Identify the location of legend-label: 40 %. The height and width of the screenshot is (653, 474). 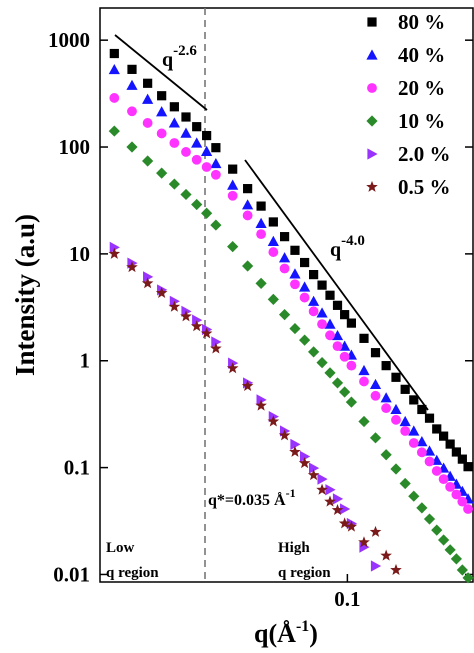
(421, 55).